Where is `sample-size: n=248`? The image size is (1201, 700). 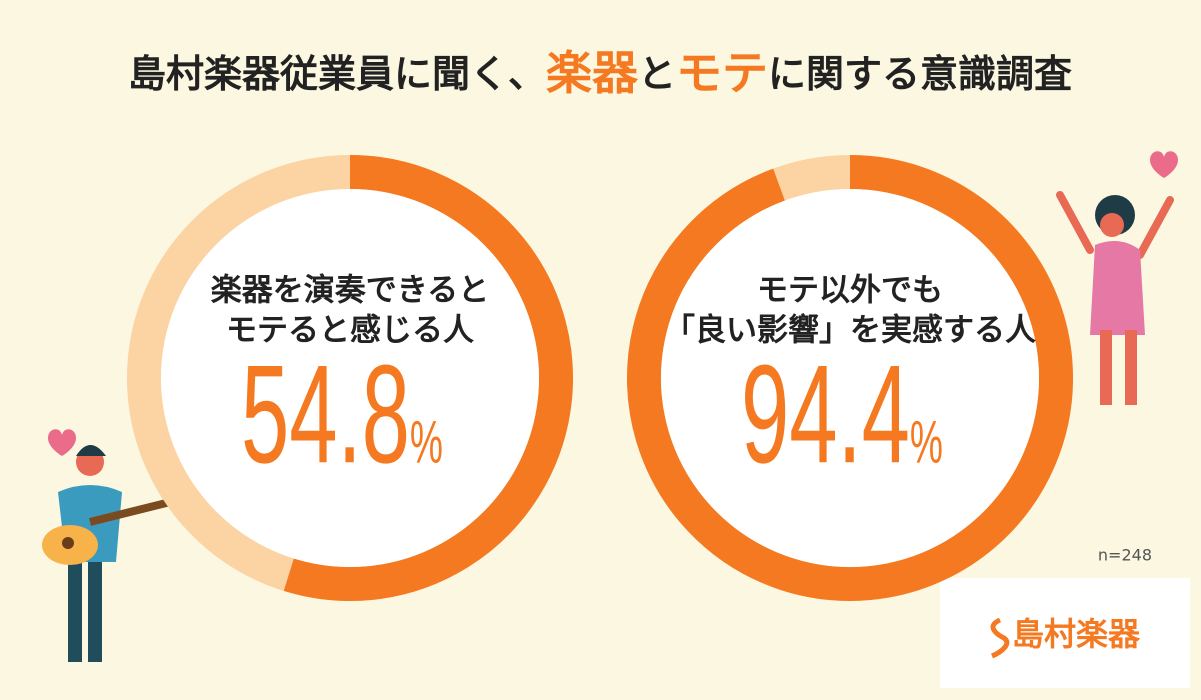
sample-size: n=248 is located at coordinates (1125, 555).